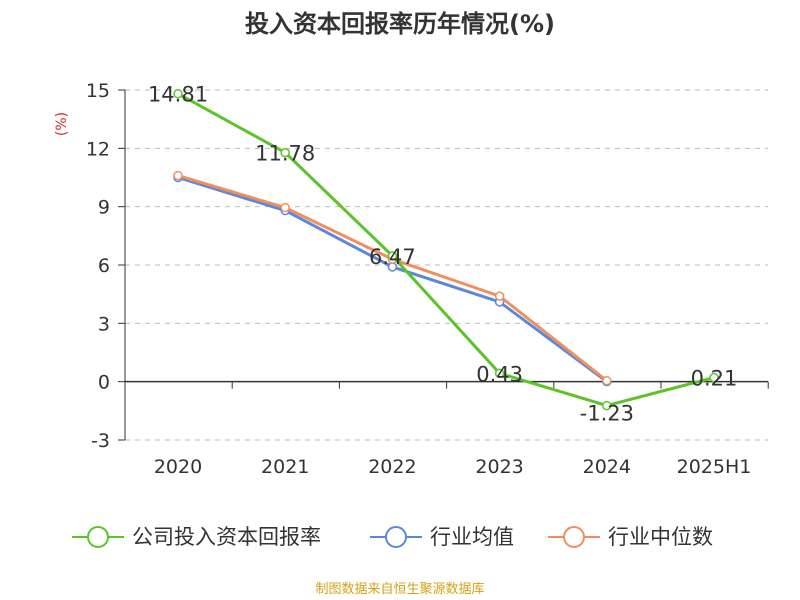 This screenshot has width=800, height=600. I want to click on data-label: 6.47, so click(392, 257).